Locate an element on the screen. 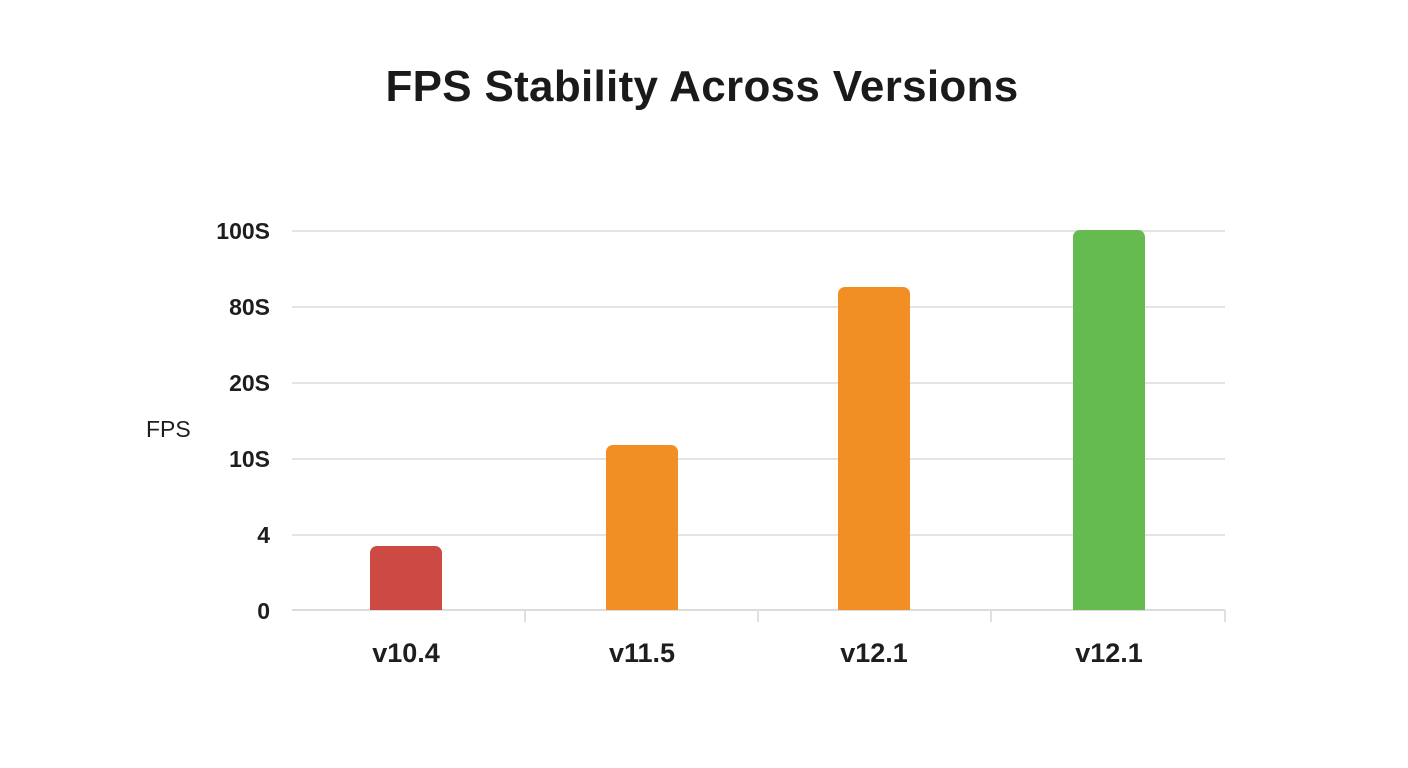 The height and width of the screenshot is (768, 1408). y-tick-label: 20S is located at coordinates (249, 383).